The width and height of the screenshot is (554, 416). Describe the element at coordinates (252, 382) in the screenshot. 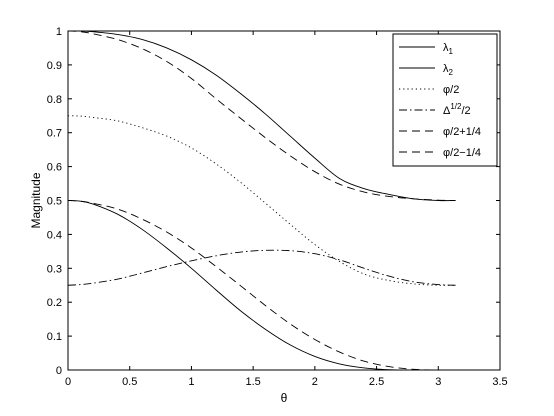

I see `x-tick-label: 1.5` at that location.